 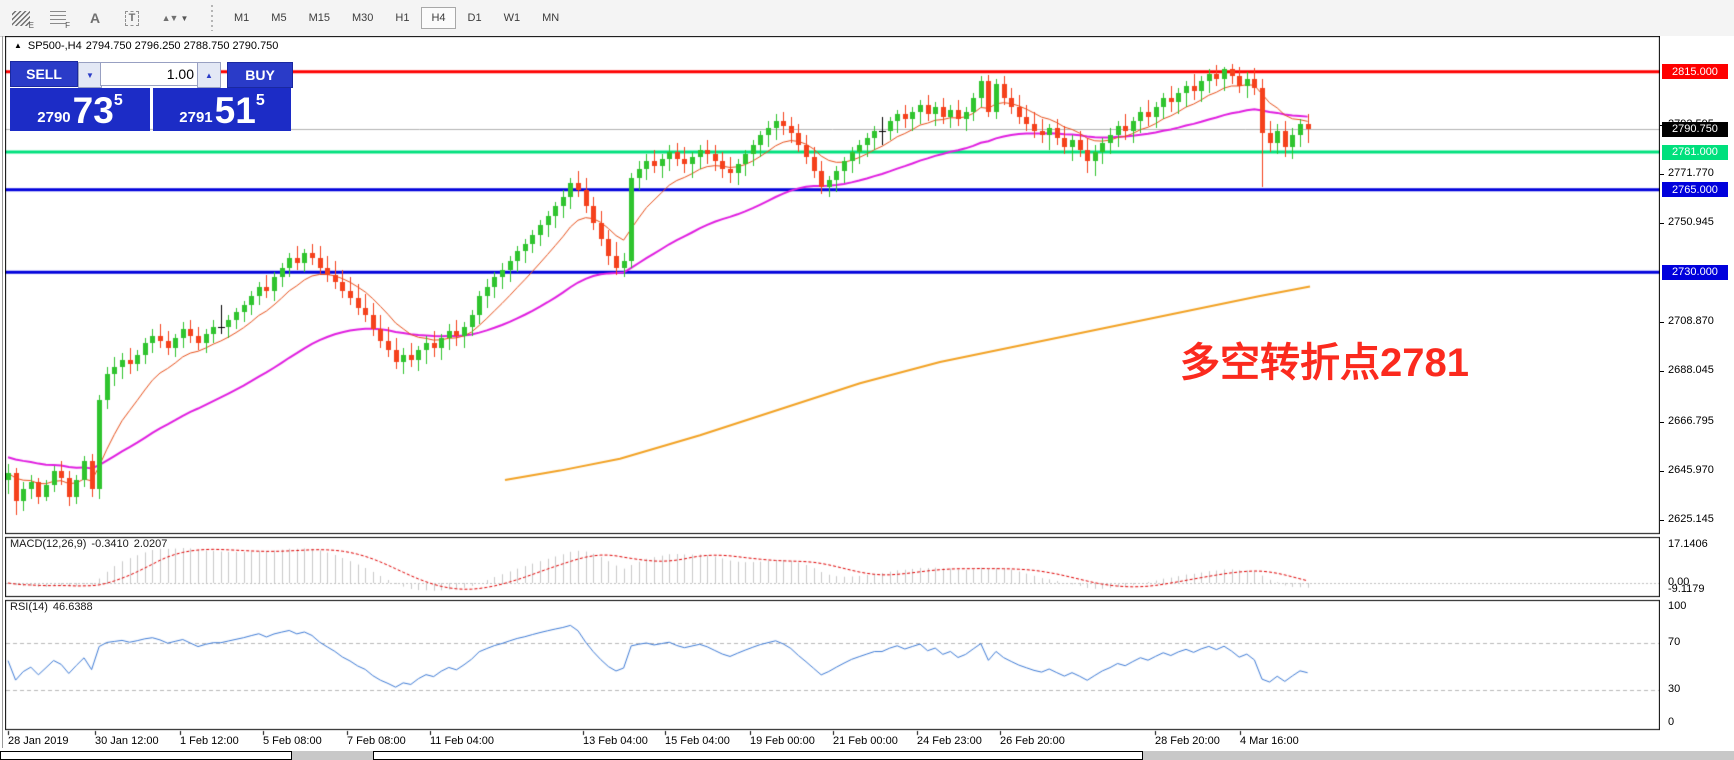 I want to click on toolbar: E F A T ▲▼ ▼ M1 M5 M15 M30 H1 H4 D1 W1 MN, so click(x=867, y=18).